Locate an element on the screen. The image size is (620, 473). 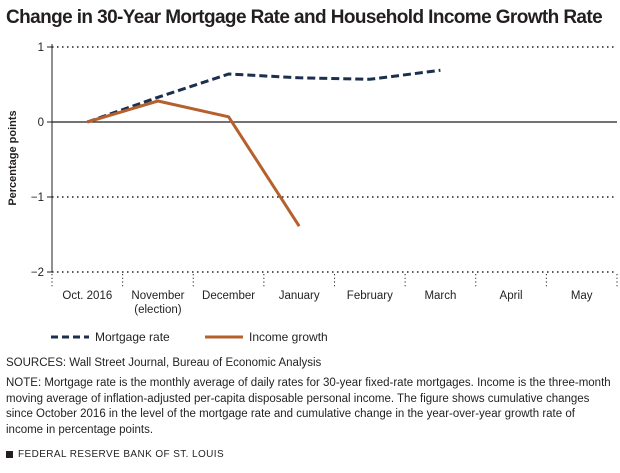
legend-item-mortgage-rate: Mortgage rate is located at coordinates (110, 337).